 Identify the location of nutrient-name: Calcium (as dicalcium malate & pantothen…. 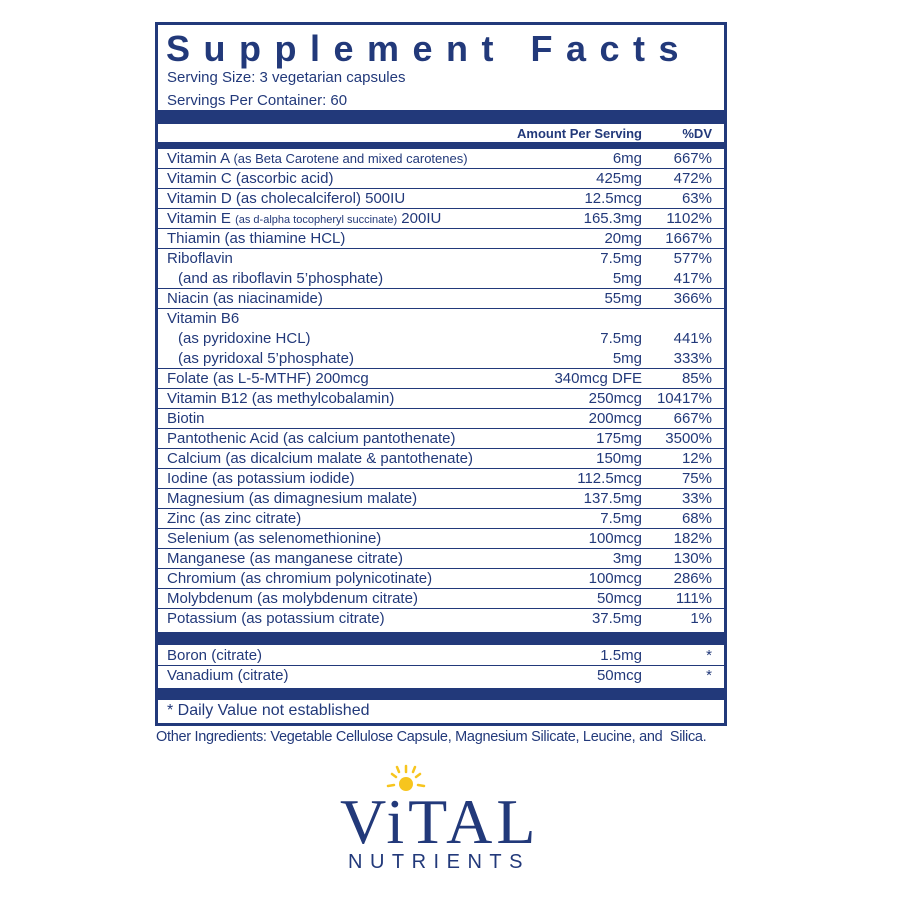
(320, 459).